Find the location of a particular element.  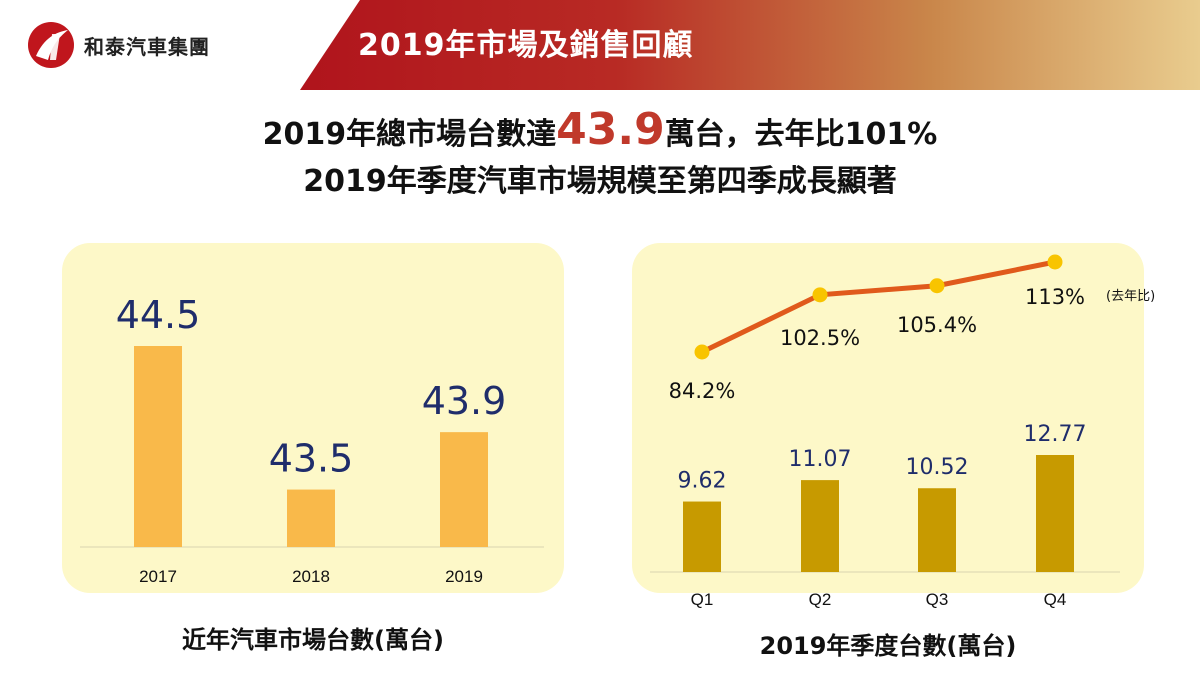

headline-suffix: 萬台，去年比101% is located at coordinates (801, 134).